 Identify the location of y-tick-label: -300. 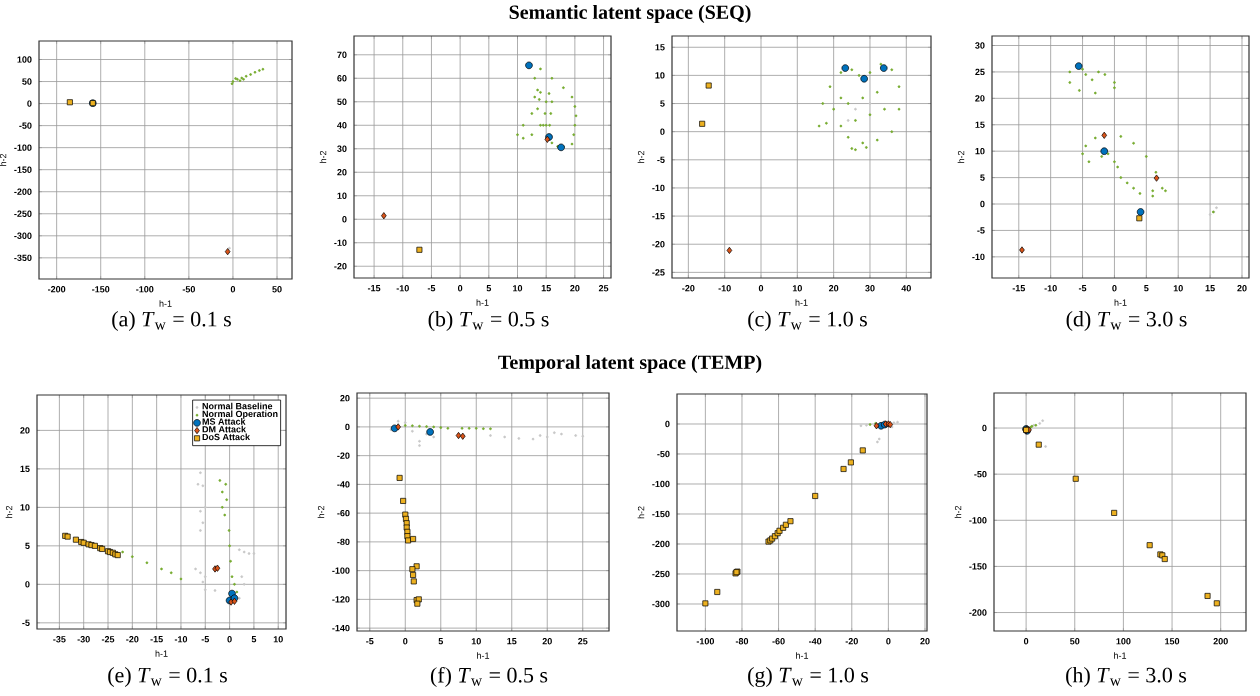
(661, 604).